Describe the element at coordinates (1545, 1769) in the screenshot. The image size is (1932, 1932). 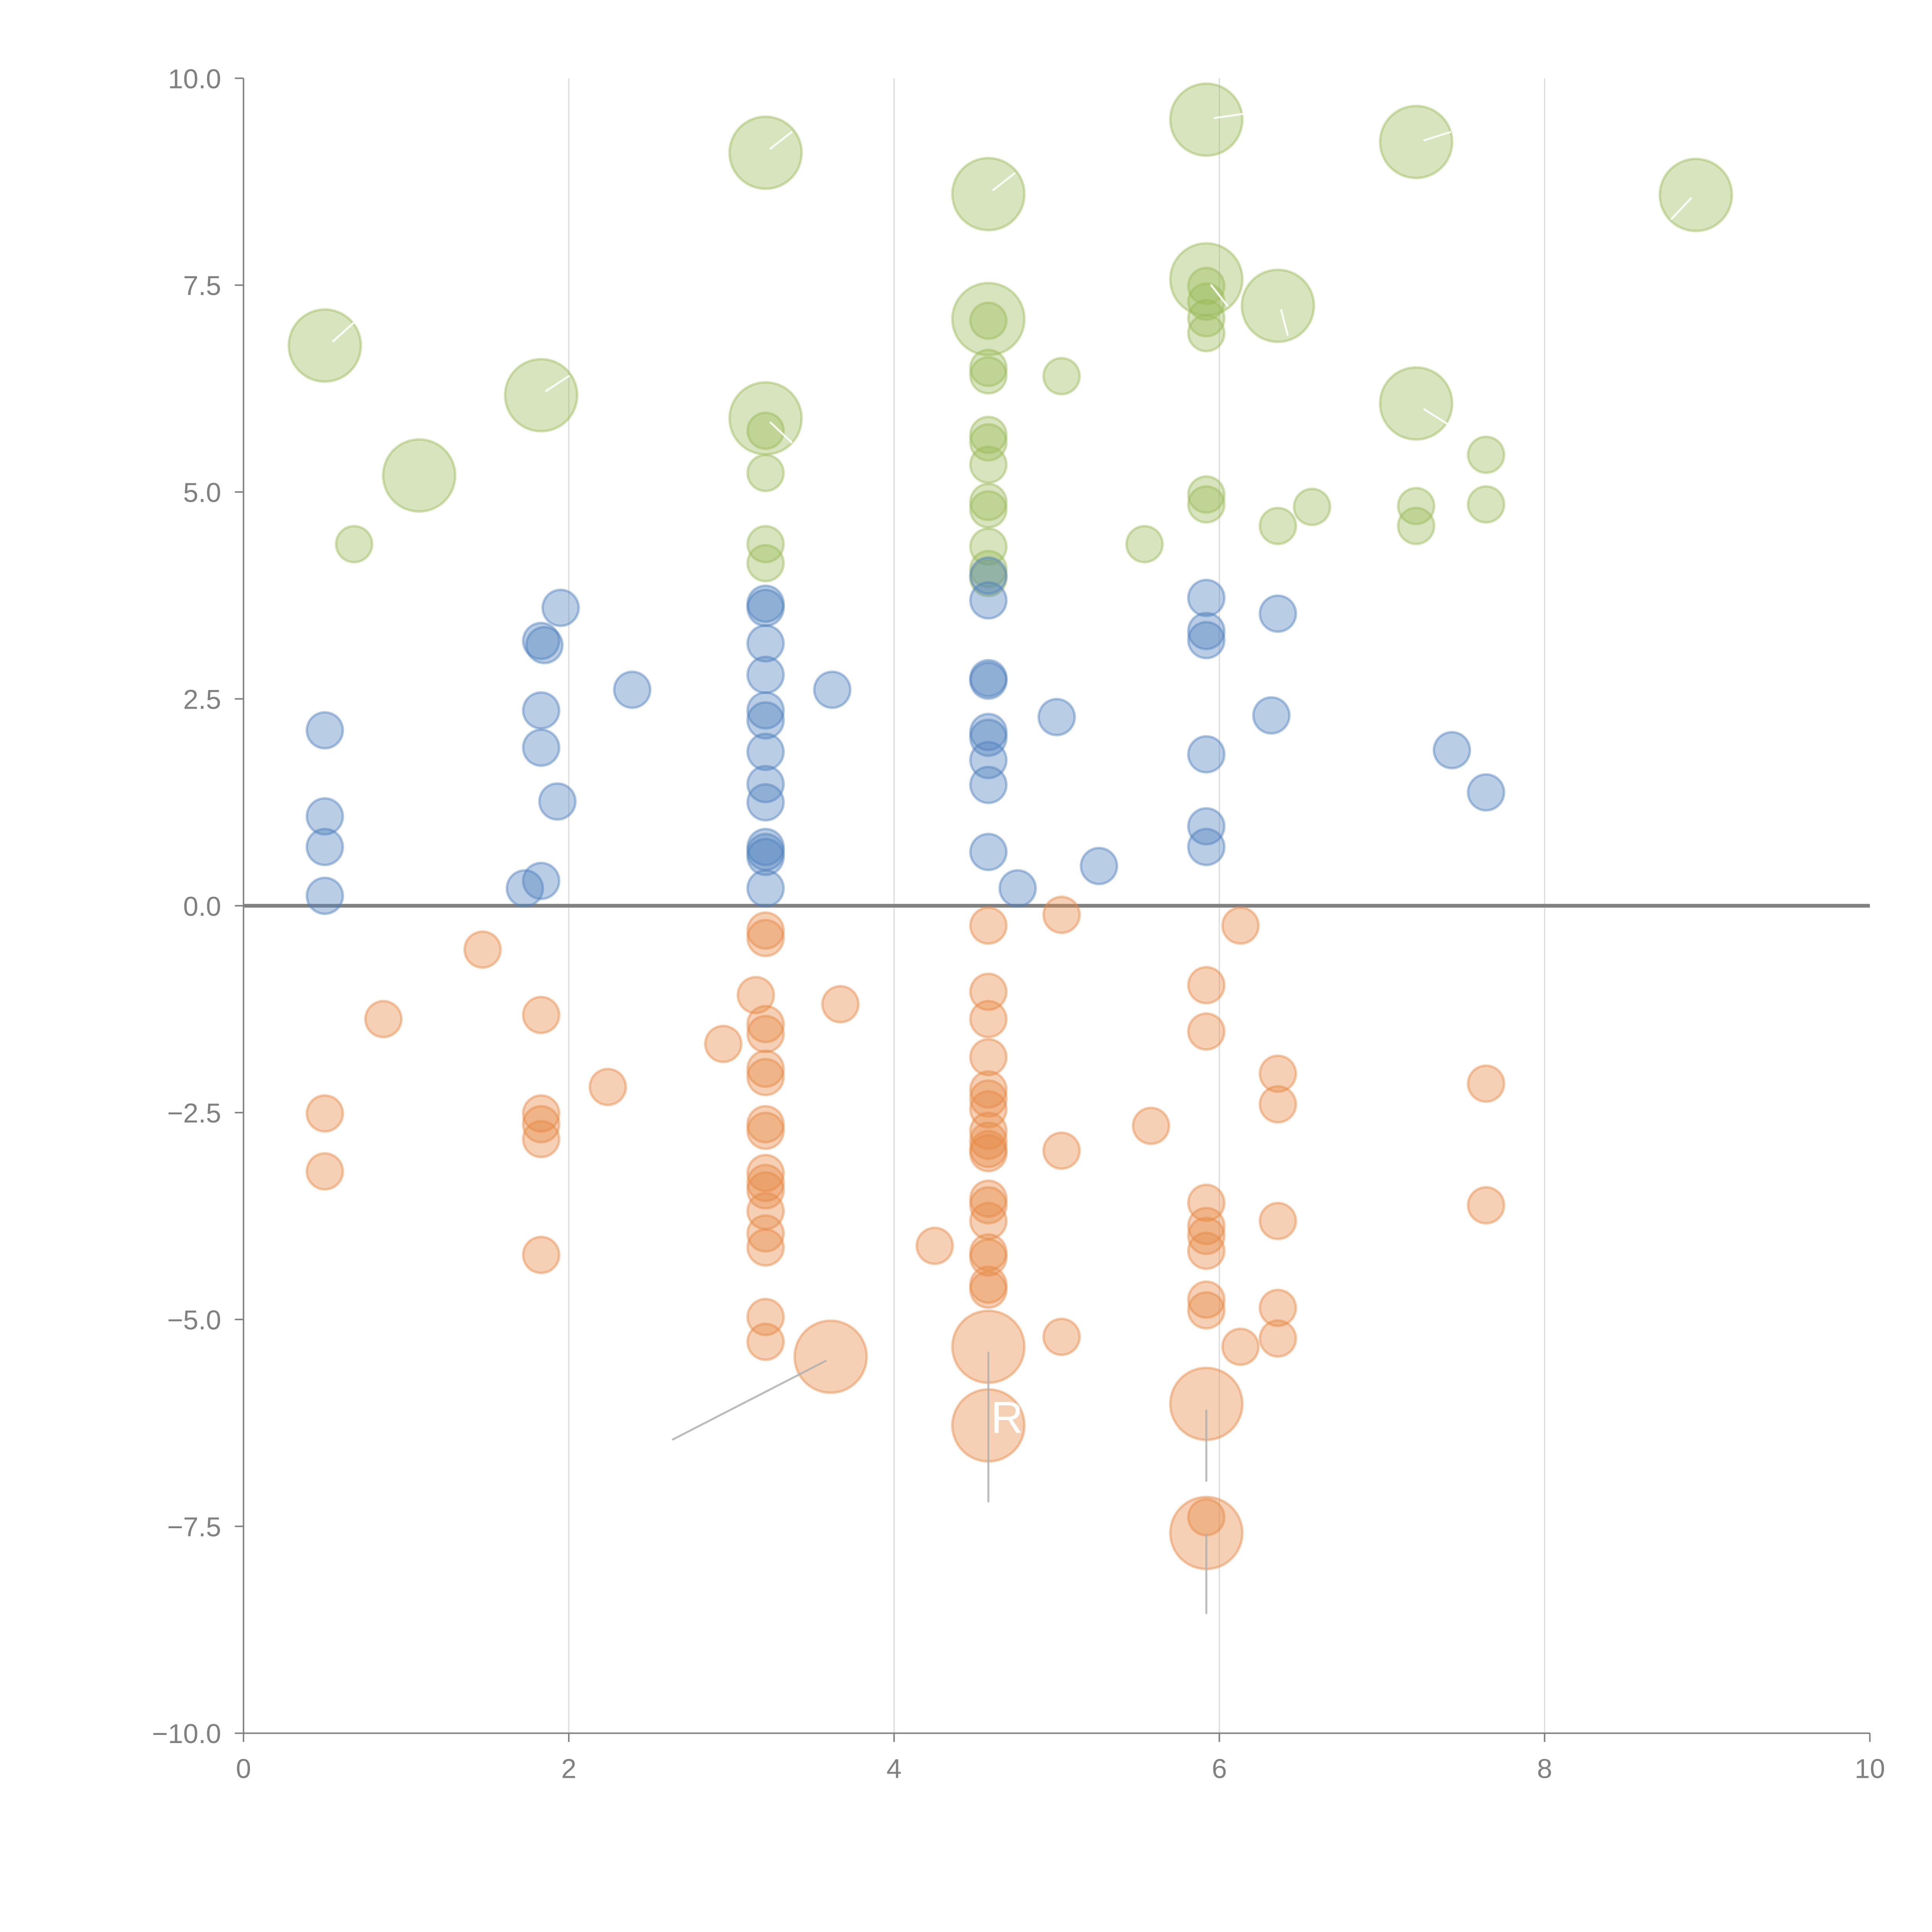
I see `x-tick-label: 8` at that location.